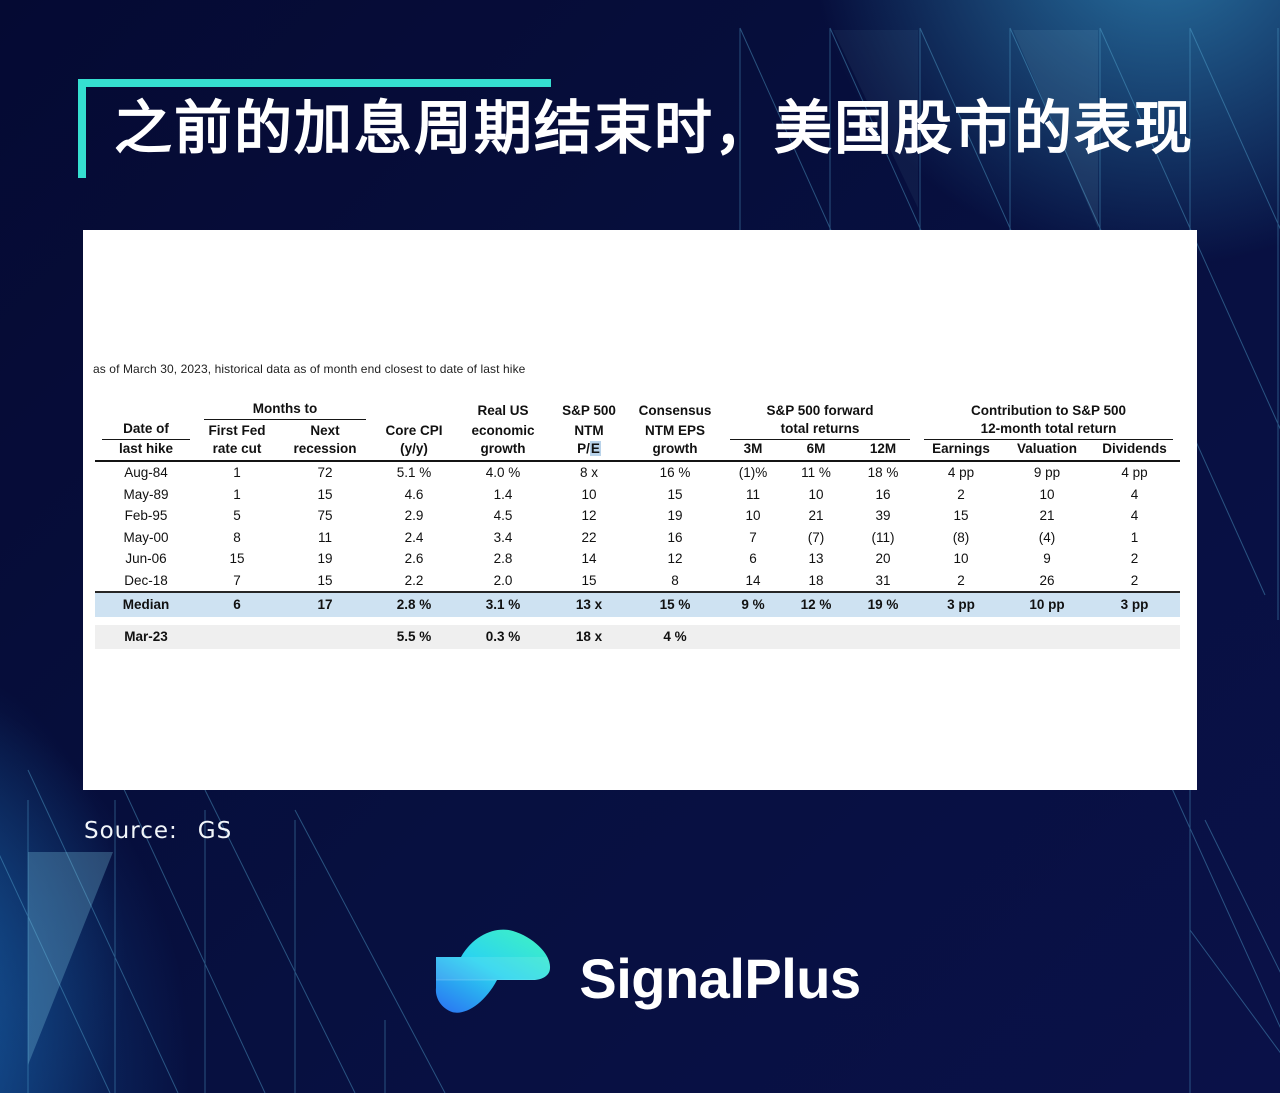 This screenshot has height=1093, width=1280. I want to click on header-last-hike: last hike, so click(146, 451).